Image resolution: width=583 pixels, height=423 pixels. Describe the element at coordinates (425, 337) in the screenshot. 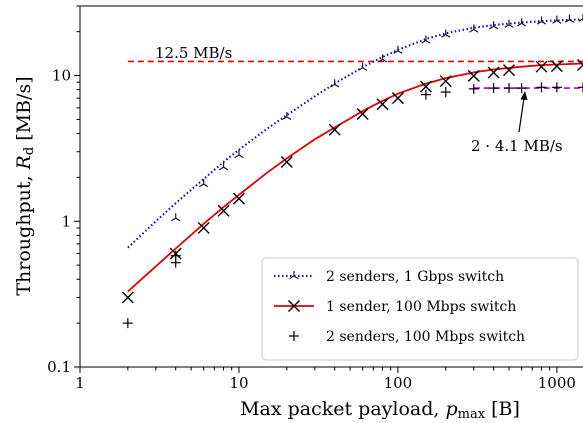

I see `legend-label-2-senders-100mbps: 2 senders, 100 Mbps switch` at that location.